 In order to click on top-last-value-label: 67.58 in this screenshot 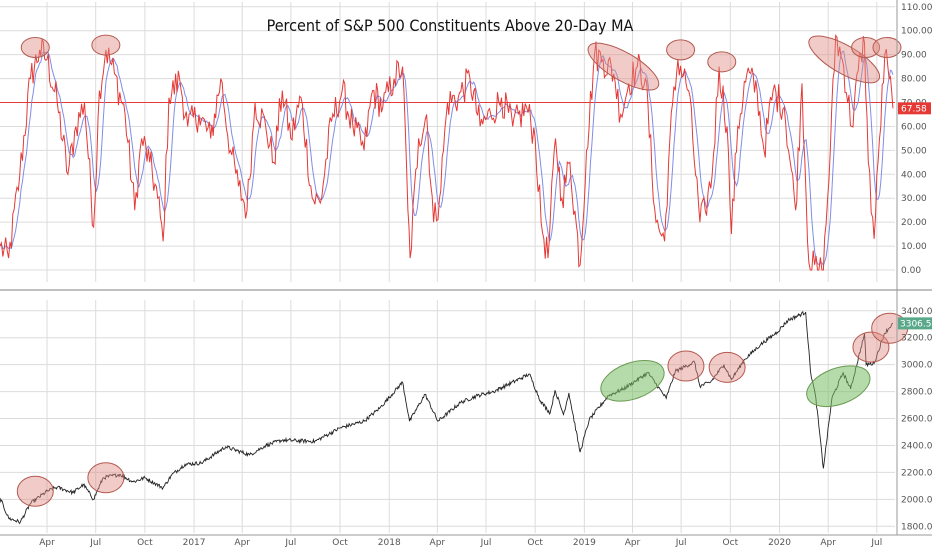, I will do `click(914, 109)`.